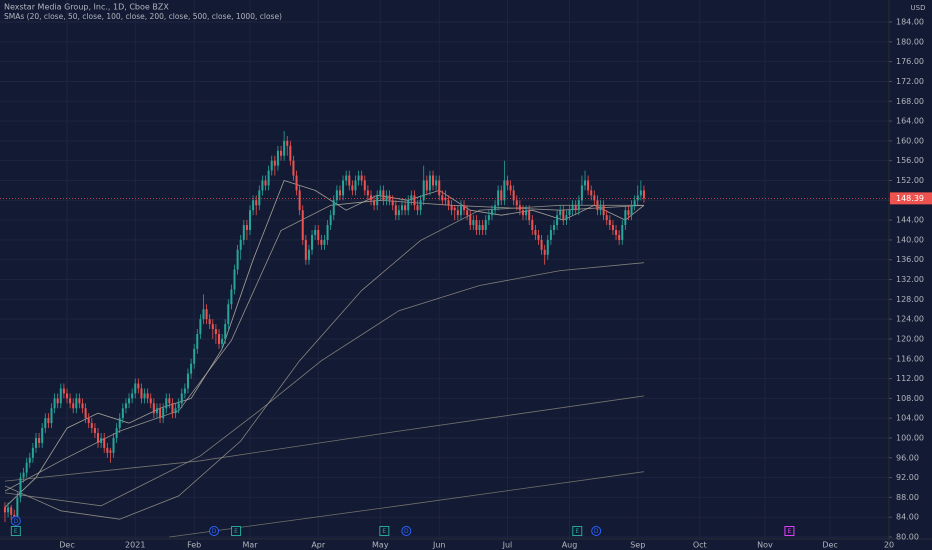  What do you see at coordinates (910, 418) in the screenshot?
I see `y-tick-label: 104.00` at bounding box center [910, 418].